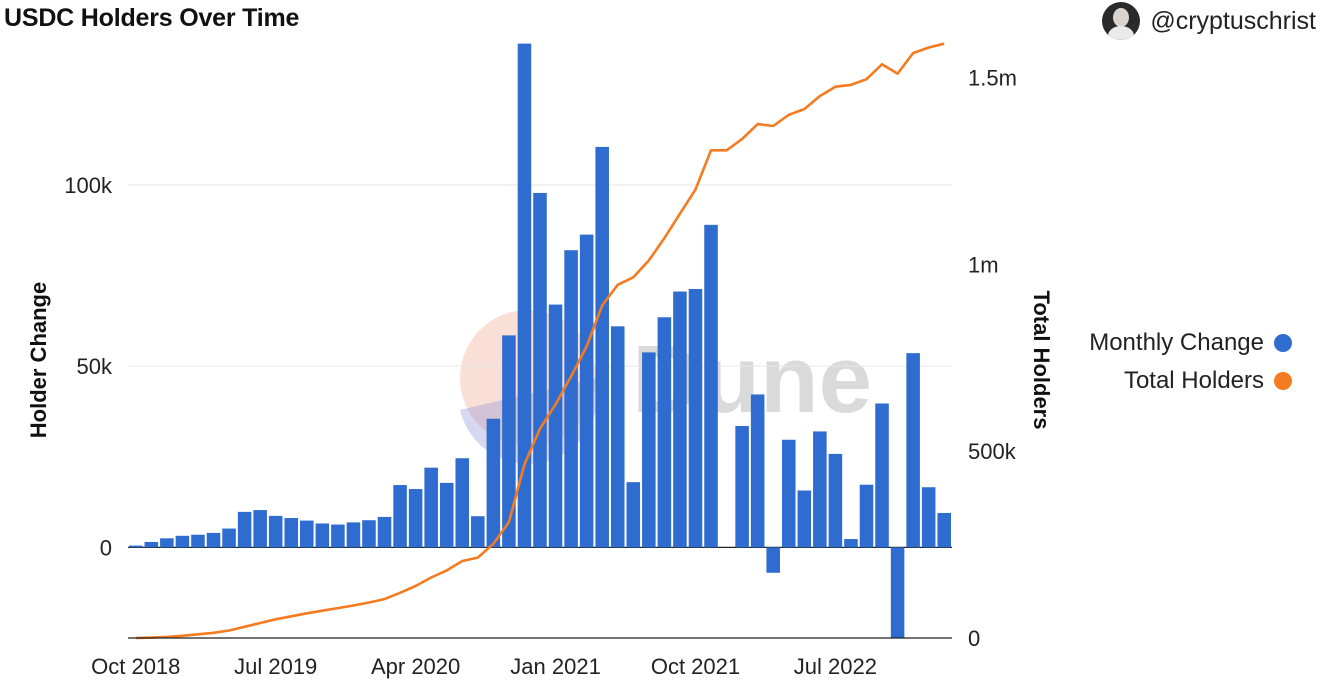 The height and width of the screenshot is (688, 1322). Describe the element at coordinates (38, 360) in the screenshot. I see `y-axis-label-left: Holder Change` at that location.